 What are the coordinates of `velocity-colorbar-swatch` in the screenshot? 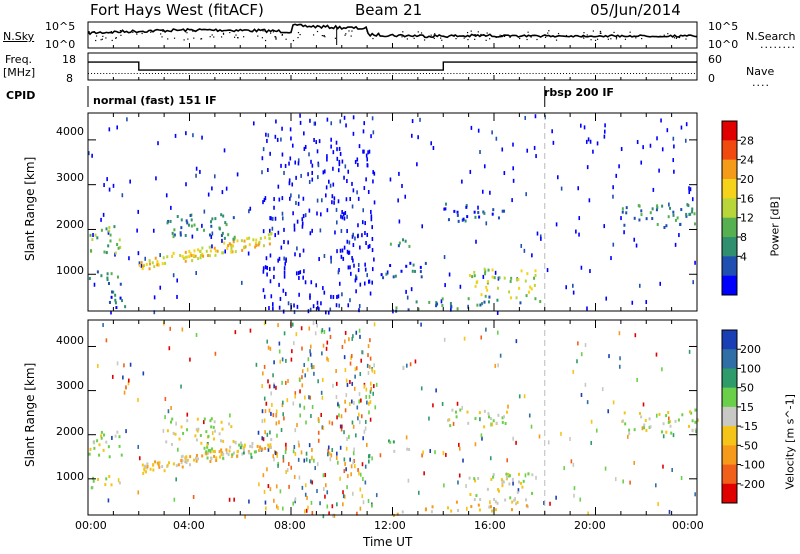 It's located at (729, 359).